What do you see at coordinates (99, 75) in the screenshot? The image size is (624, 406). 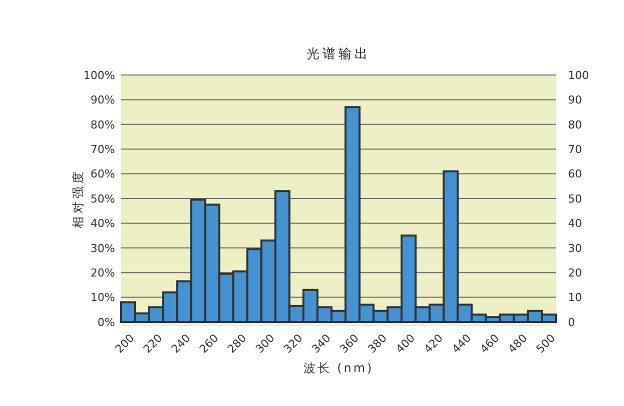 I see `y-tick-label: 100%` at bounding box center [99, 75].